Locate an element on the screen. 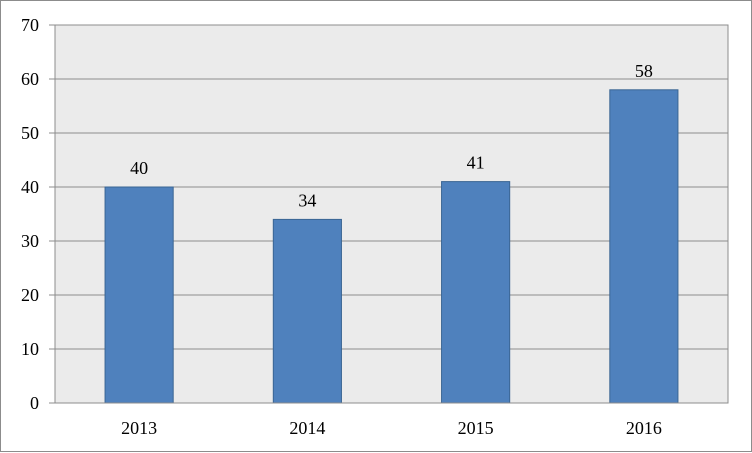 This screenshot has width=752, height=453. y-tick-label: 10 is located at coordinates (30, 349).